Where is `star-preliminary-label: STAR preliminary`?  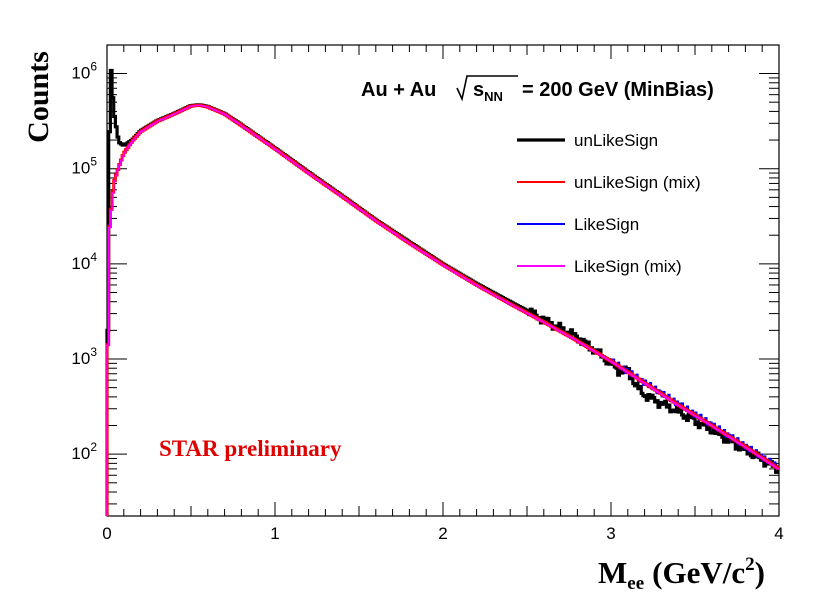 star-preliminary-label: STAR preliminary is located at coordinates (250, 448).